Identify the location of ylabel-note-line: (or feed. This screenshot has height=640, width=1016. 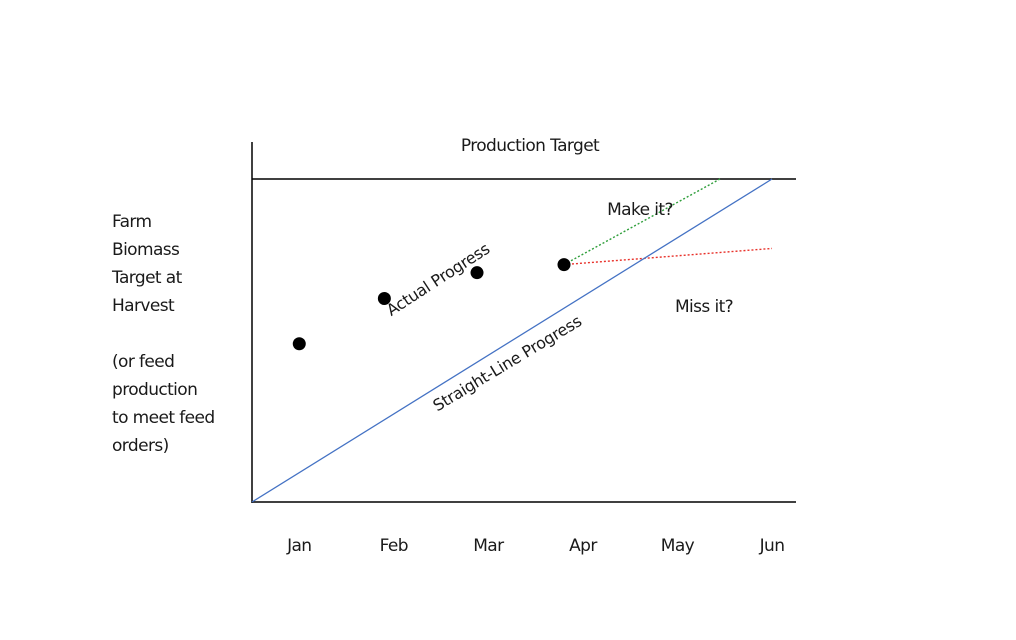
(143, 362).